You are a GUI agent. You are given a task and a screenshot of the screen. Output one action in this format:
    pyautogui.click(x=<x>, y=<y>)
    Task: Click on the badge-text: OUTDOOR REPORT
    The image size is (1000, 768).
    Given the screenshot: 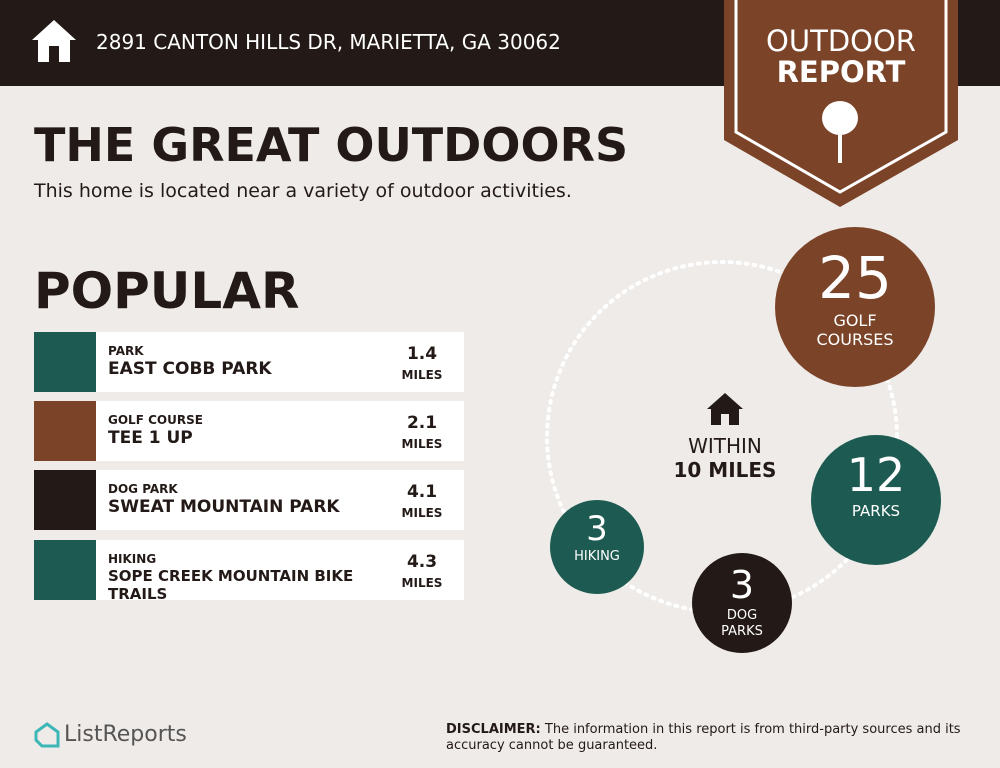 What is the action you would take?
    pyautogui.click(x=841, y=57)
    